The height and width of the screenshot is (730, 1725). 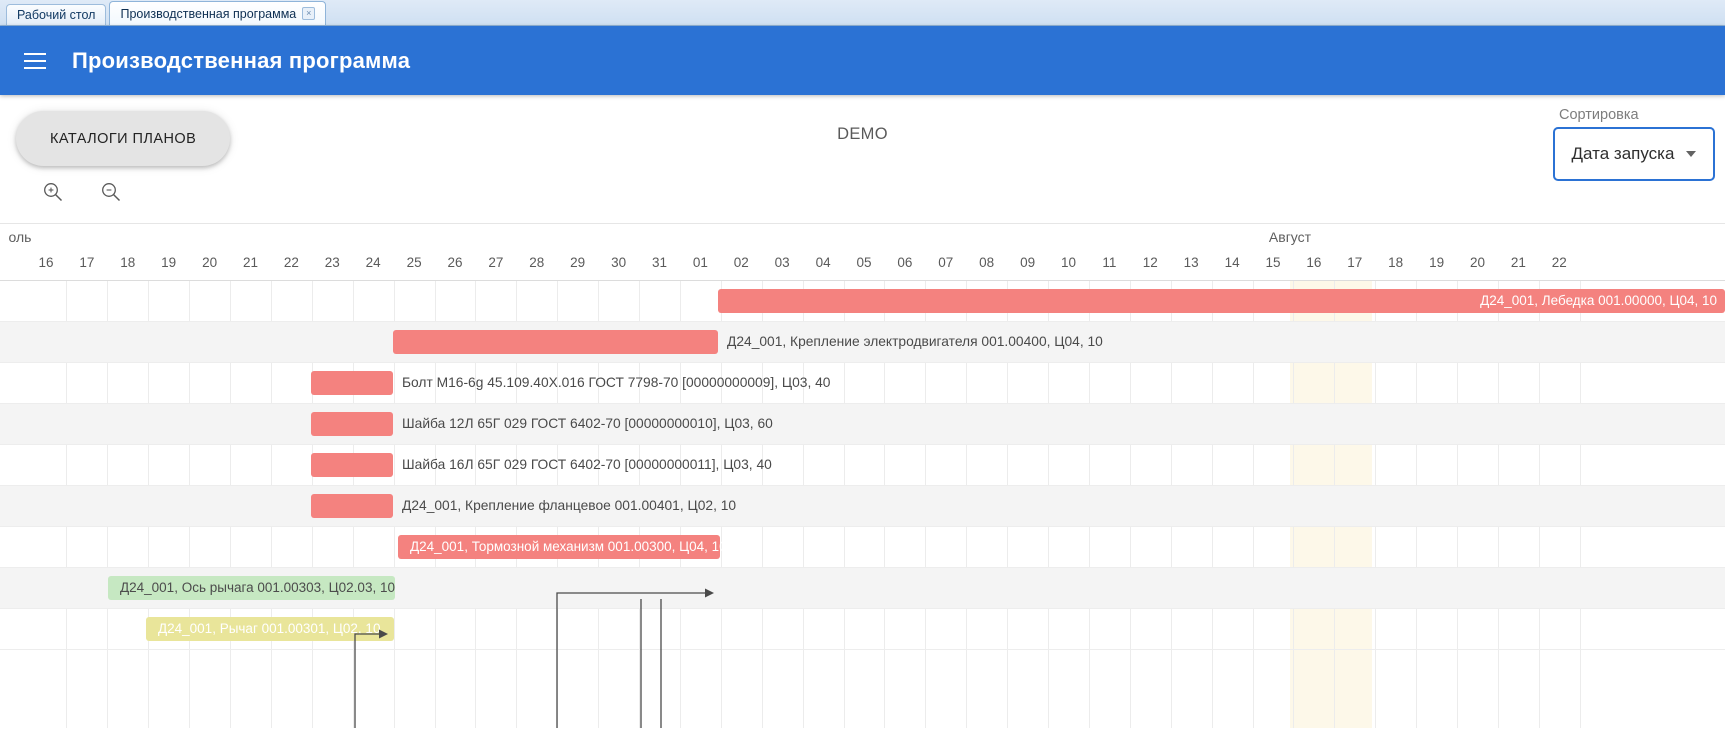 I want to click on hamburger-menu-icon, so click(x=35, y=61).